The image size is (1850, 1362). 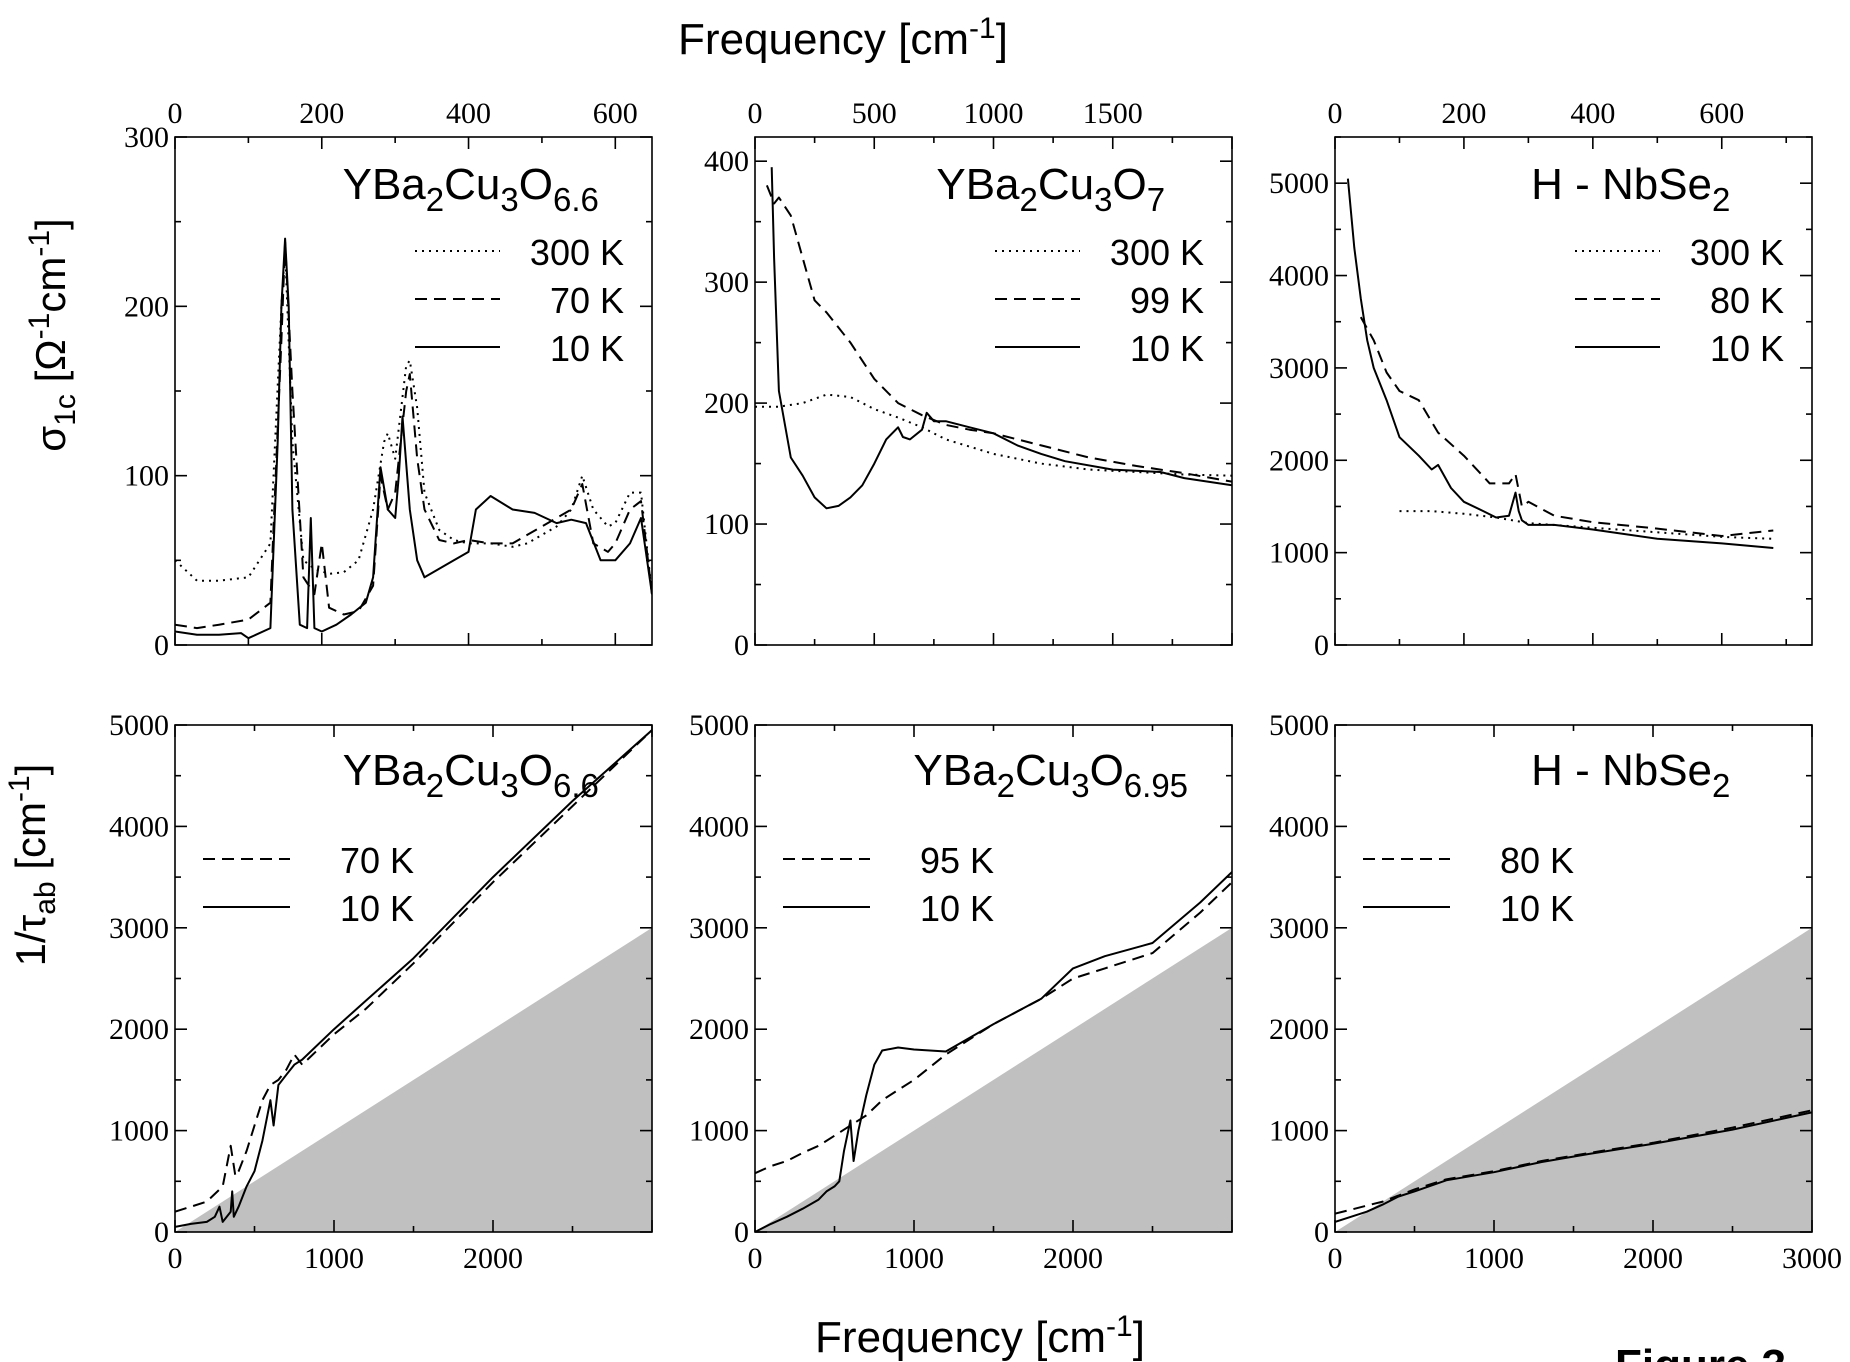 I want to click on y-tick-label: 400, so click(x=726, y=161).